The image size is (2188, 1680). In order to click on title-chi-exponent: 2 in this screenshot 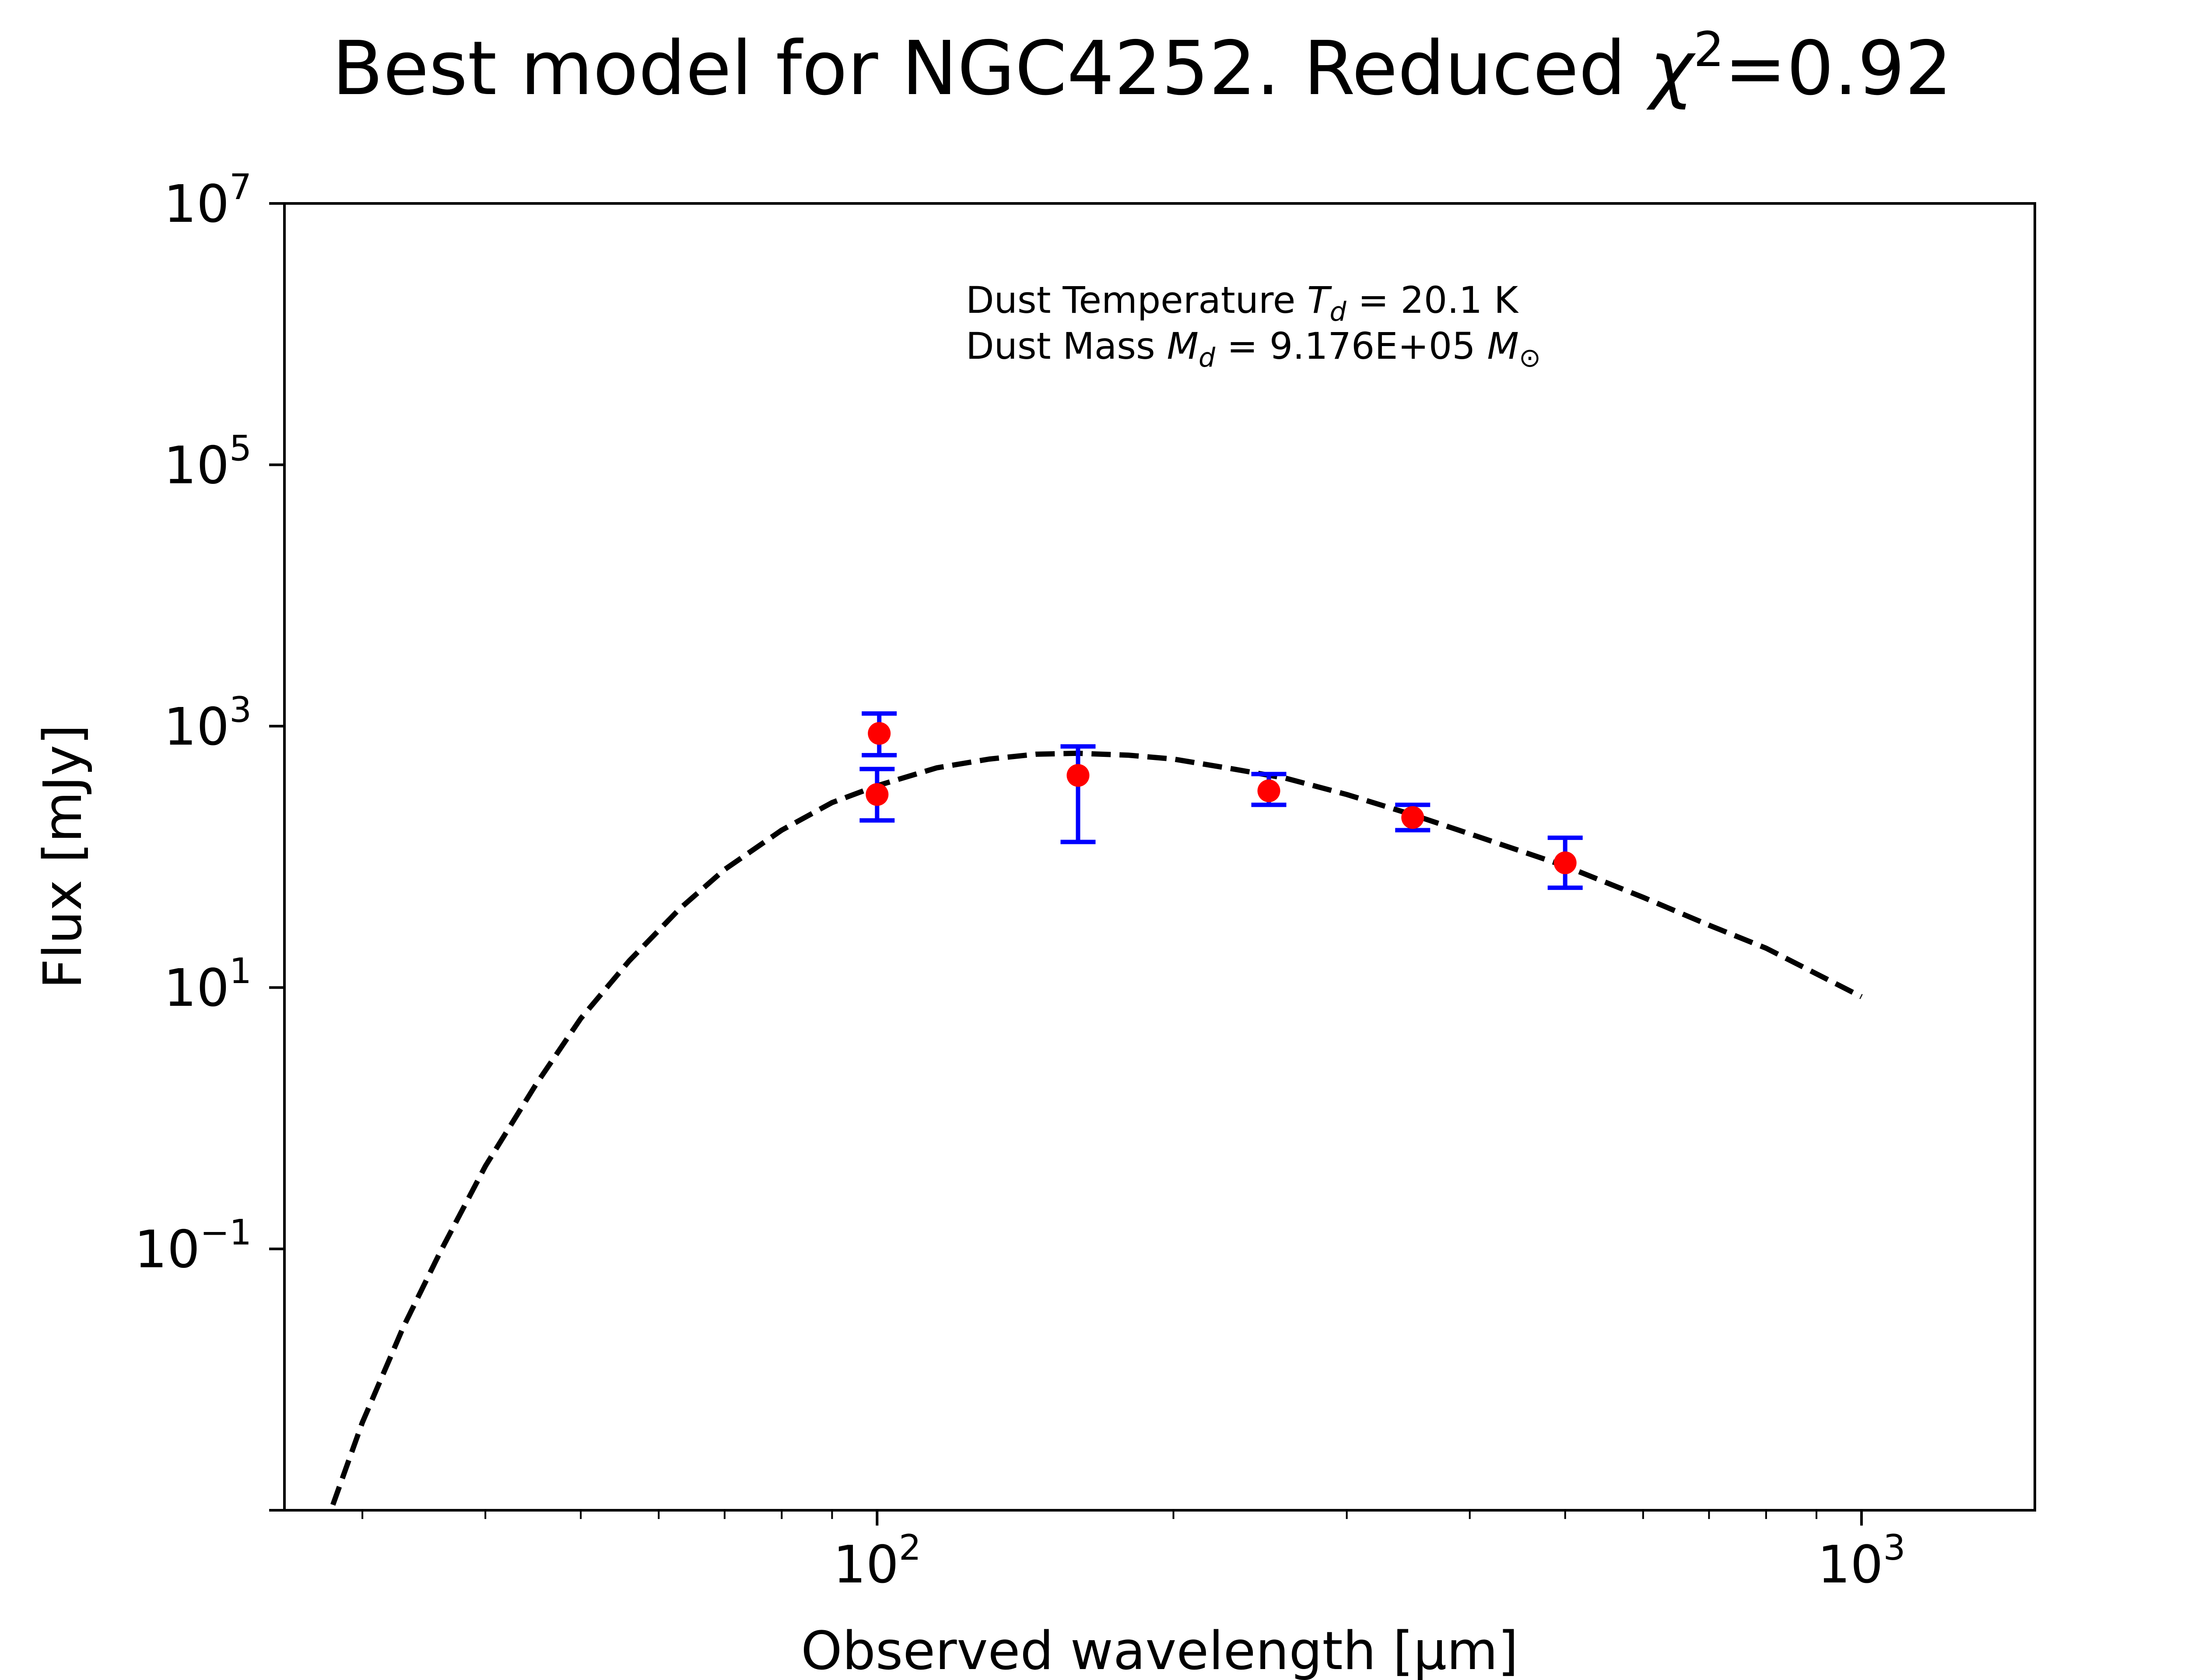, I will do `click(1709, 49)`.